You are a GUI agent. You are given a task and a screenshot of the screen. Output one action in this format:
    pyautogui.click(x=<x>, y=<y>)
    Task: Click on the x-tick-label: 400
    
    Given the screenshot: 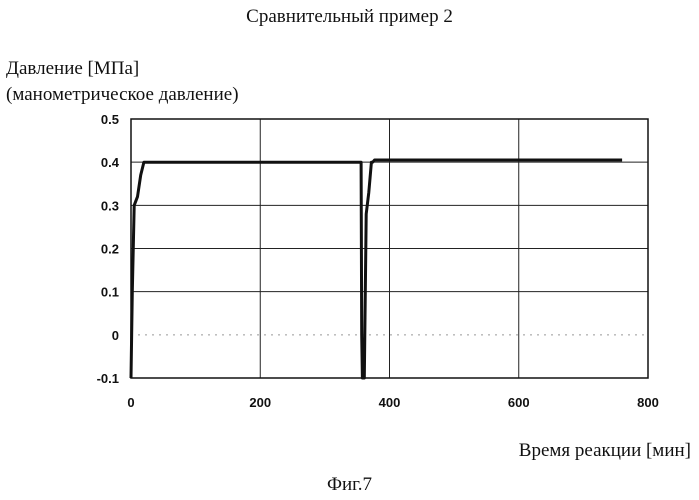 What is the action you would take?
    pyautogui.click(x=390, y=402)
    